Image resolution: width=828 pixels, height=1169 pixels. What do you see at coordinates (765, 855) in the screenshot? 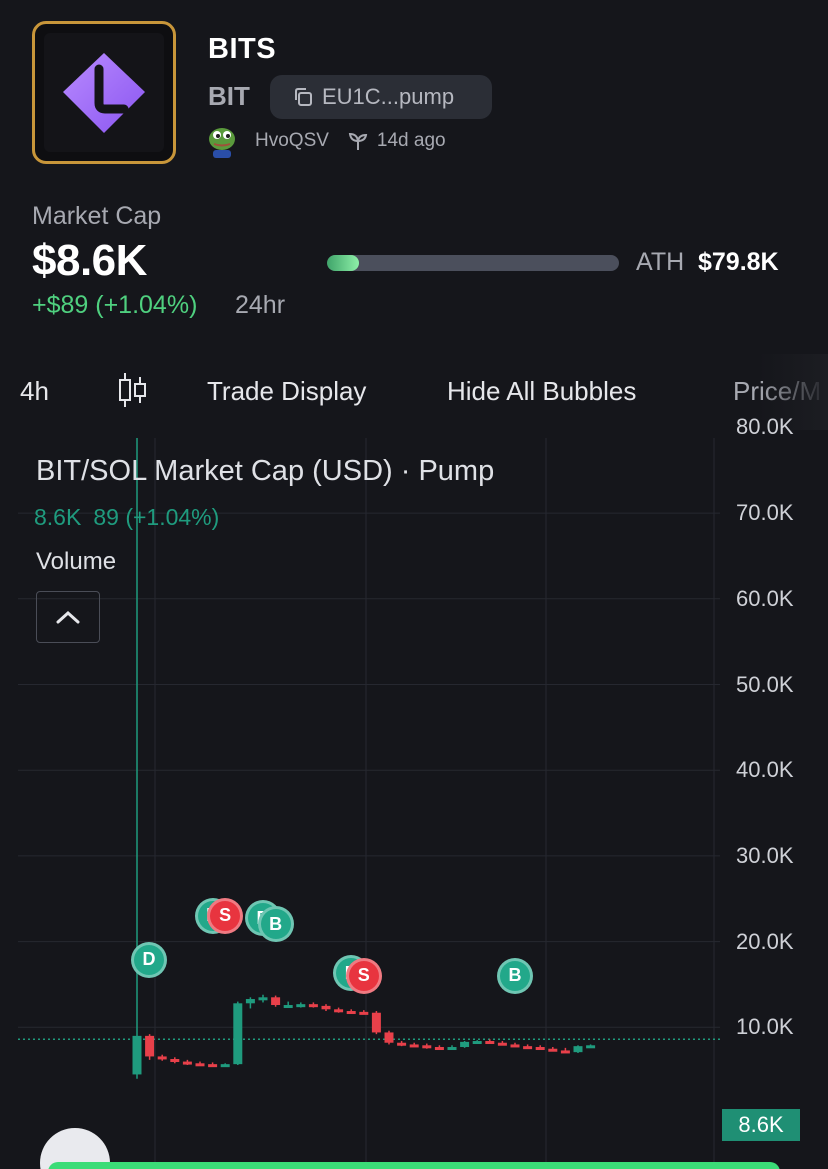
I see `y-axis-tick: 30.0K` at bounding box center [765, 855].